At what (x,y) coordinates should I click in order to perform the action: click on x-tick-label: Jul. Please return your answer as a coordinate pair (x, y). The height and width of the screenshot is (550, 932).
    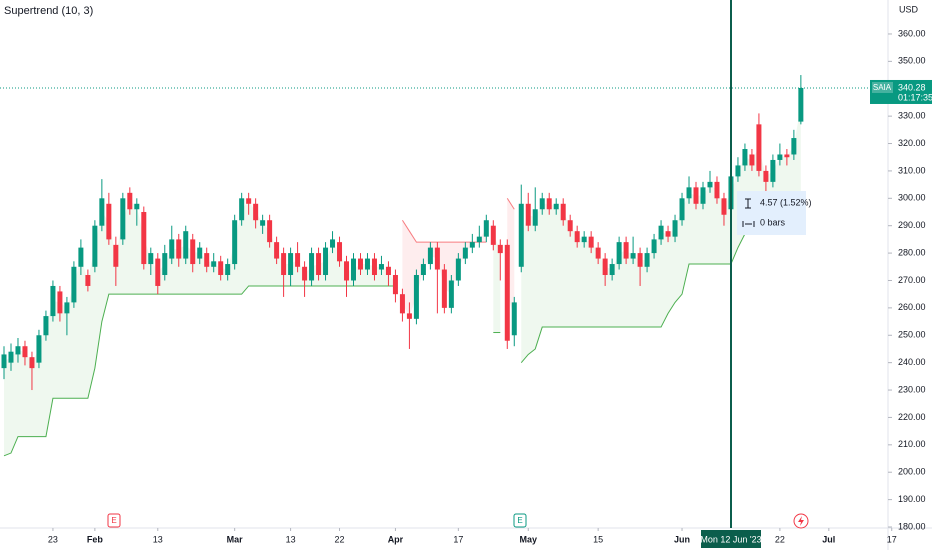
    Looking at the image, I should click on (828, 539).